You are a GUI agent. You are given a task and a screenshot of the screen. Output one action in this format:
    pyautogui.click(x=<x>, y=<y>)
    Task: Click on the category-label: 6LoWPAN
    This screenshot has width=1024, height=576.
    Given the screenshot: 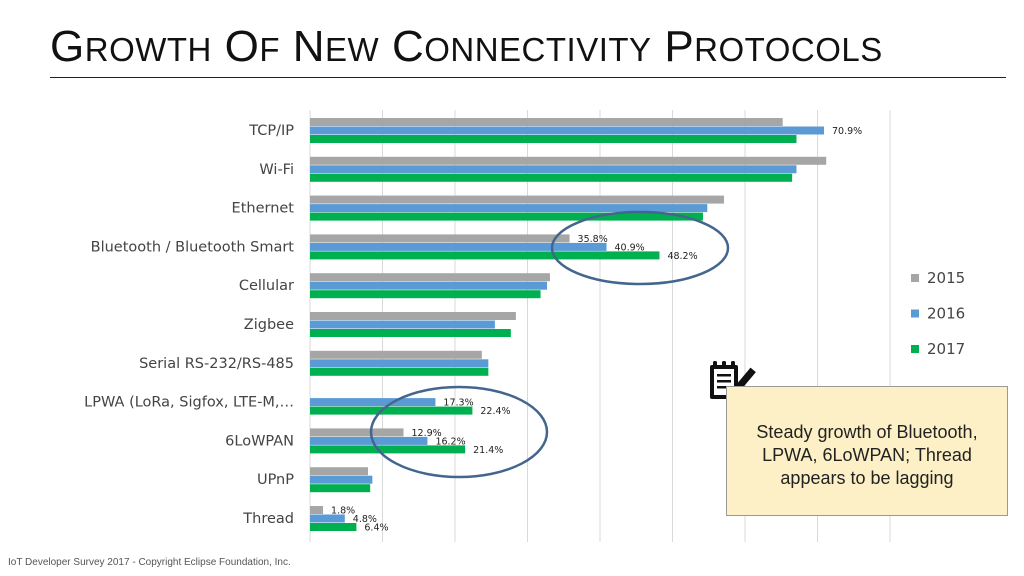 What is the action you would take?
    pyautogui.click(x=259, y=441)
    